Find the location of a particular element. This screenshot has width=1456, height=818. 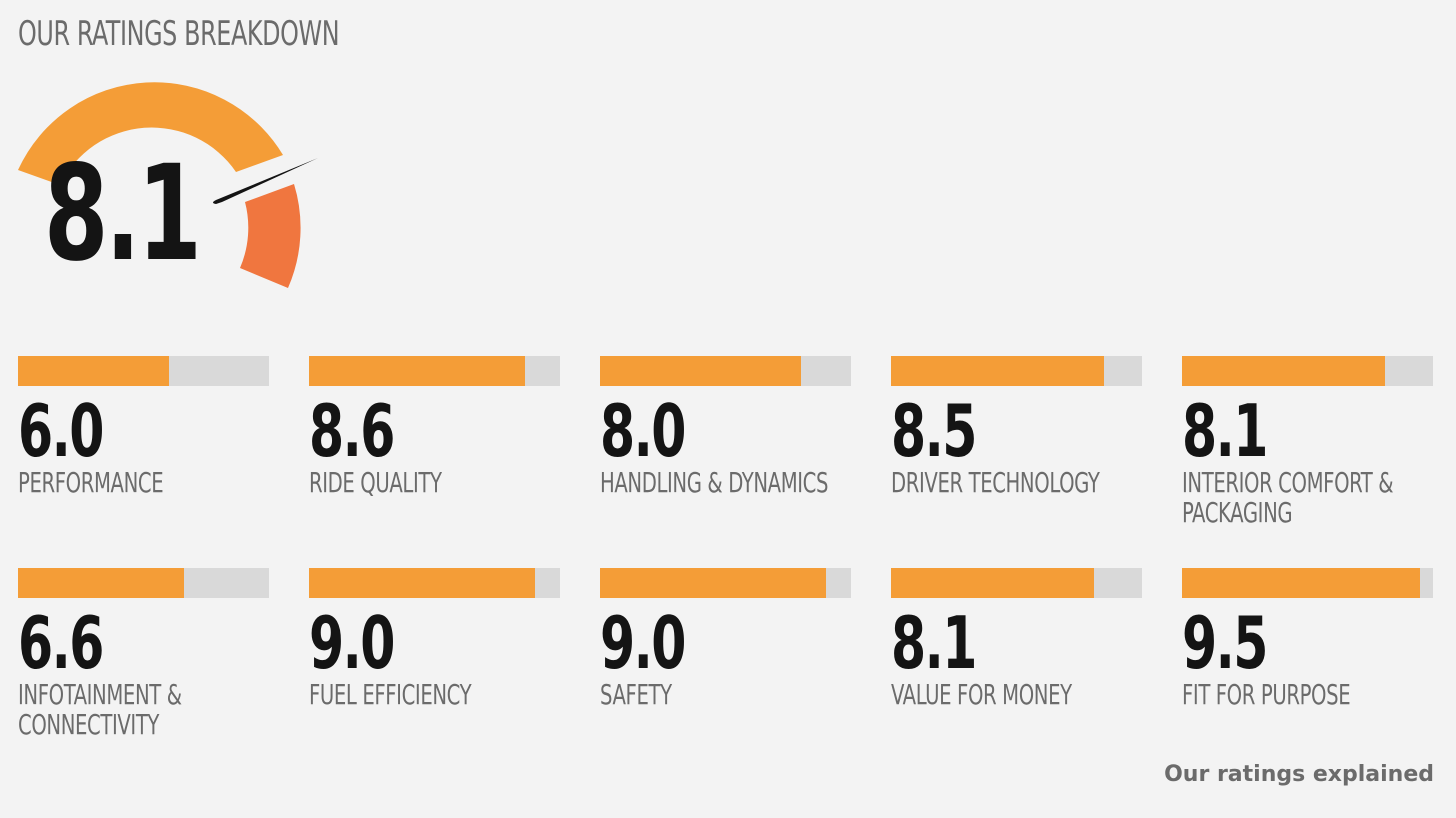

gauge-arc-high is located at coordinates (270, 236).